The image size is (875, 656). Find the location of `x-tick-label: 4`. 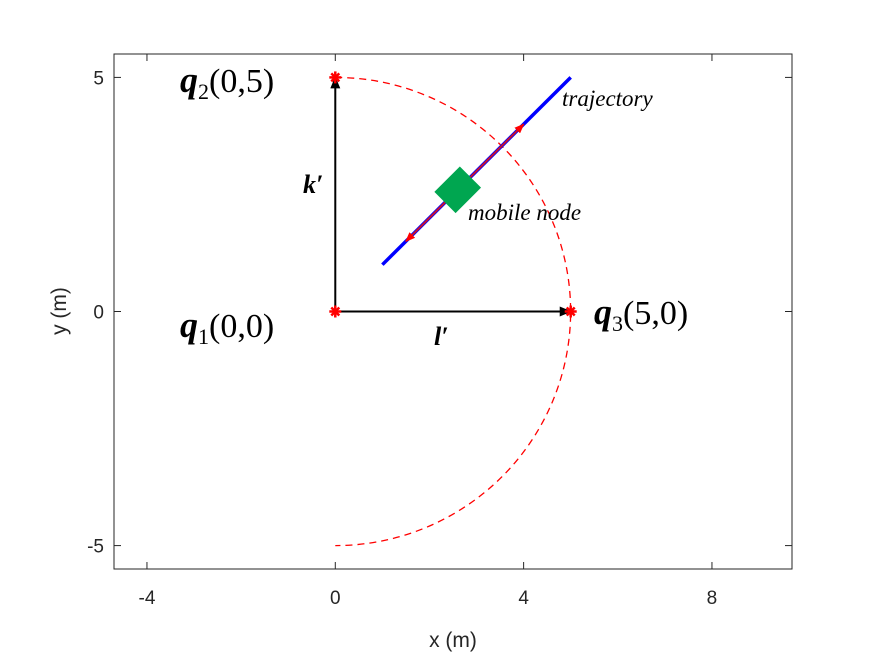

x-tick-label: 4 is located at coordinates (523, 598).